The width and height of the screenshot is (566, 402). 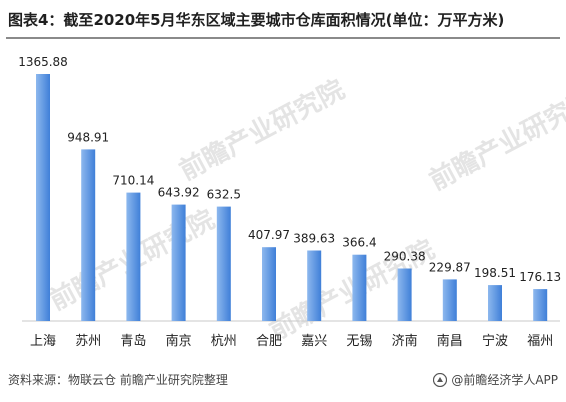 I want to click on category-label: 南京, so click(x=179, y=341).